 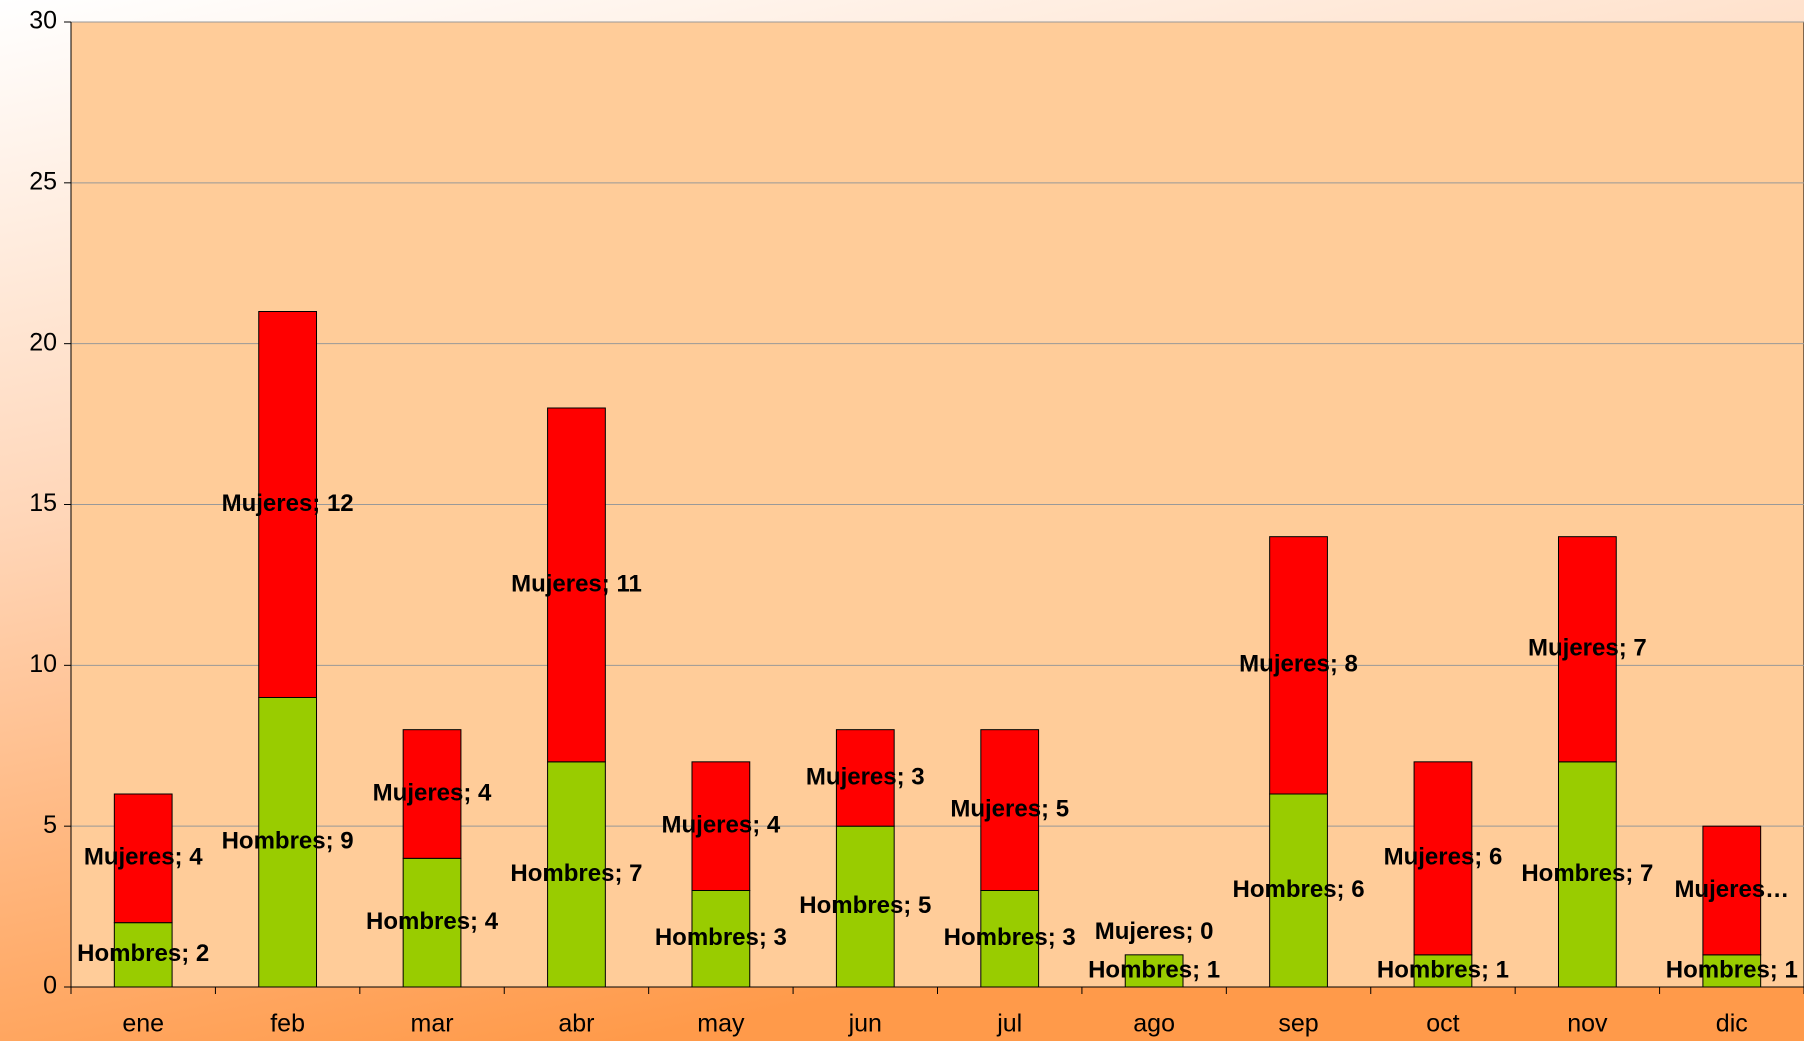 What do you see at coordinates (1732, 1024) in the screenshot?
I see `x-tick-label: dic` at bounding box center [1732, 1024].